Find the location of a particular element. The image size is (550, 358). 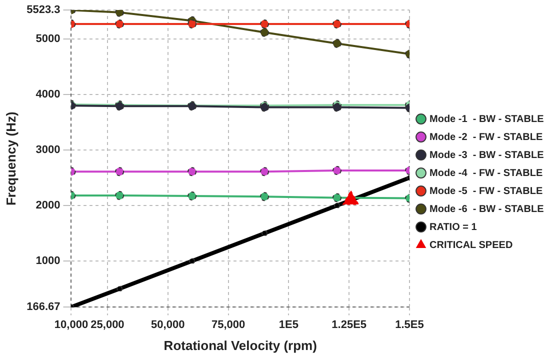

x-tick-label: 1.5E5 is located at coordinates (409, 324).